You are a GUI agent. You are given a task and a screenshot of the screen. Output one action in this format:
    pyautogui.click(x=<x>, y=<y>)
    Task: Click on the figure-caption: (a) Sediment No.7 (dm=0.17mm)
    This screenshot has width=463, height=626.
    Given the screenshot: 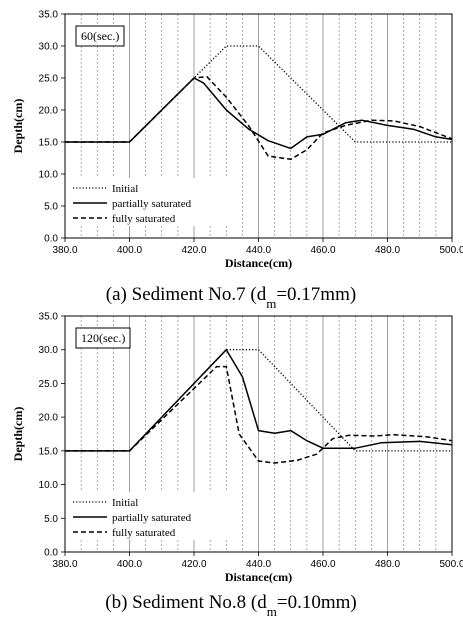 What is the action you would take?
    pyautogui.click(x=231, y=297)
    